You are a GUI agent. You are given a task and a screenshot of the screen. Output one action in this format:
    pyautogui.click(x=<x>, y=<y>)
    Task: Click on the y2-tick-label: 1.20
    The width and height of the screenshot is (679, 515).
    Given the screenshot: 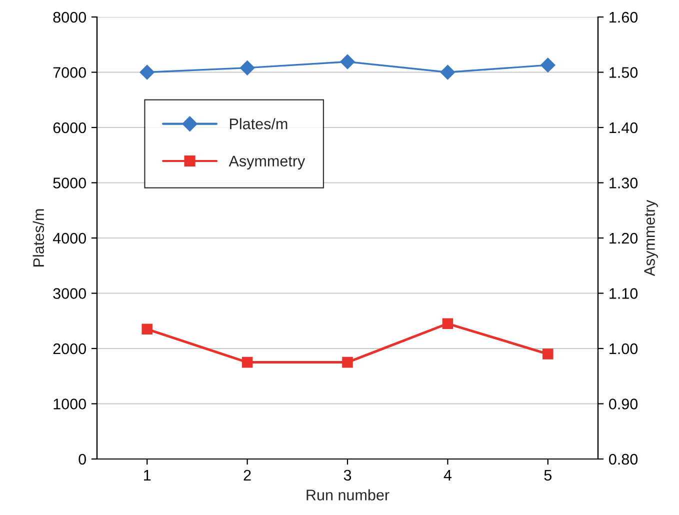 What is the action you would take?
    pyautogui.click(x=624, y=238)
    